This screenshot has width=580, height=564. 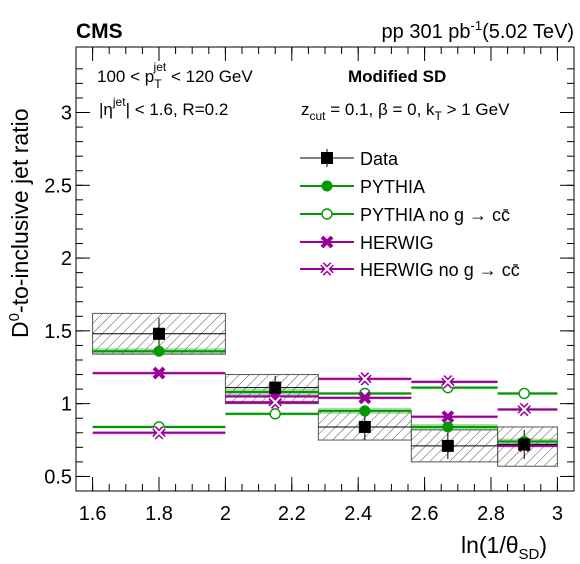 I want to click on legend-entry: Data, so click(x=349, y=159).